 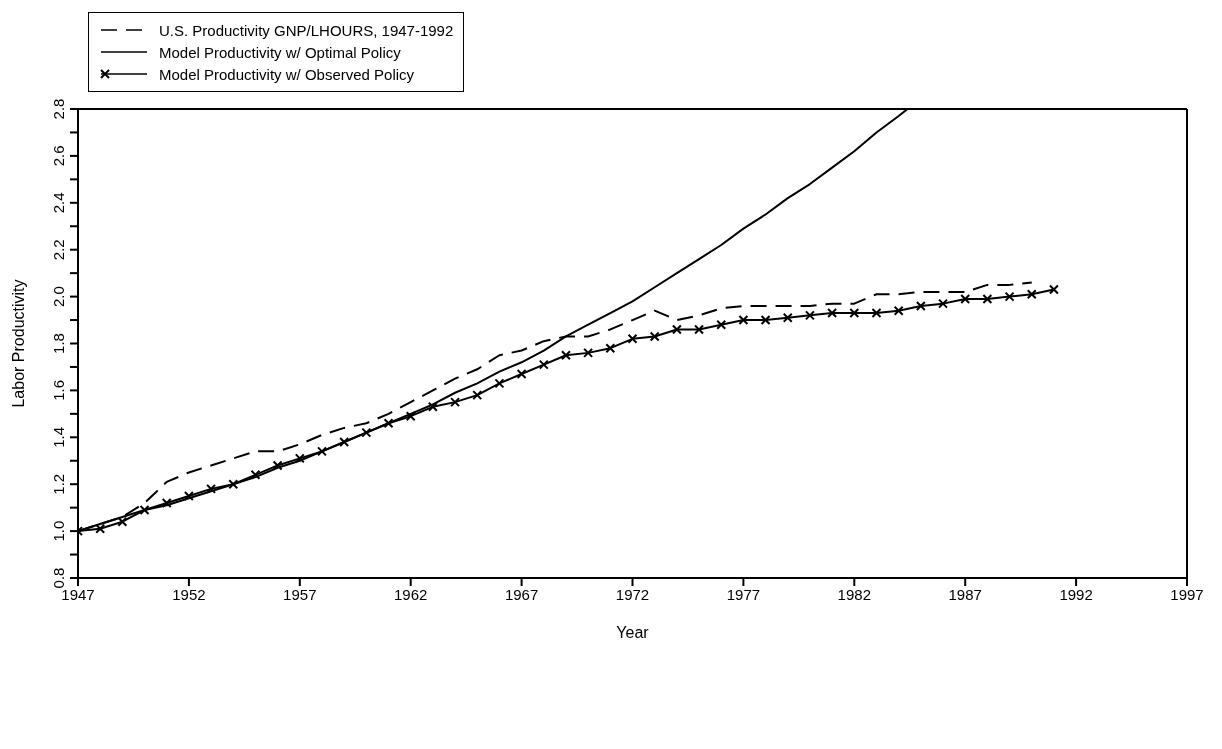 I want to click on y-tick-label: 0.8, so click(x=58, y=578).